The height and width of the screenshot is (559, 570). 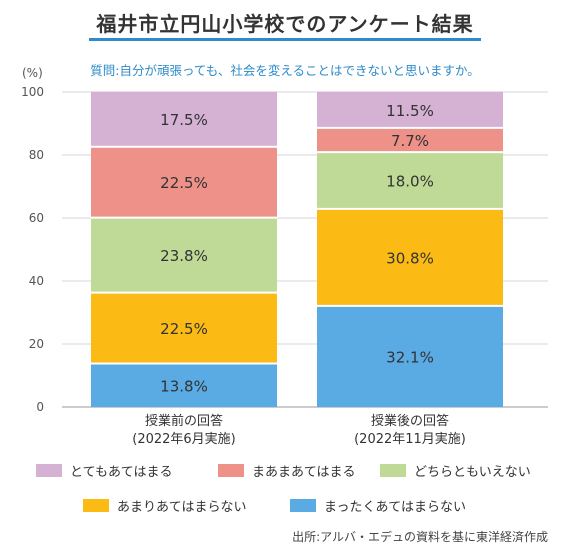 What do you see at coordinates (285, 70) in the screenshot?
I see `chart-subtitle: 質問:自分が頑張っても、社会を変えることはできないと思いますか。` at bounding box center [285, 70].